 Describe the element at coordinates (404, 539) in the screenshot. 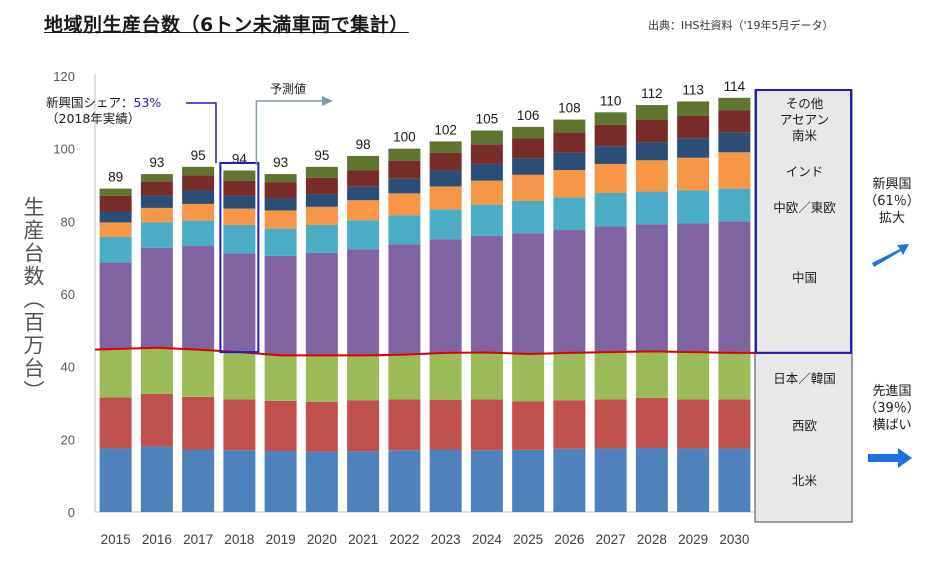

I see `x-tick-label-2022: 2022` at that location.